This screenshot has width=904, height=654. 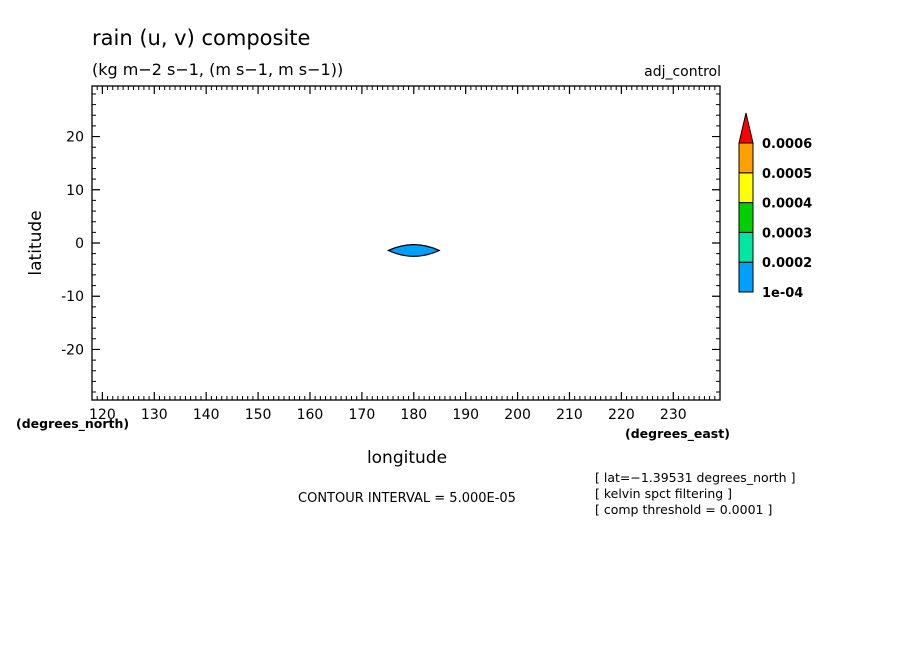 What do you see at coordinates (75, 138) in the screenshot?
I see `y-tick-label: 20` at bounding box center [75, 138].